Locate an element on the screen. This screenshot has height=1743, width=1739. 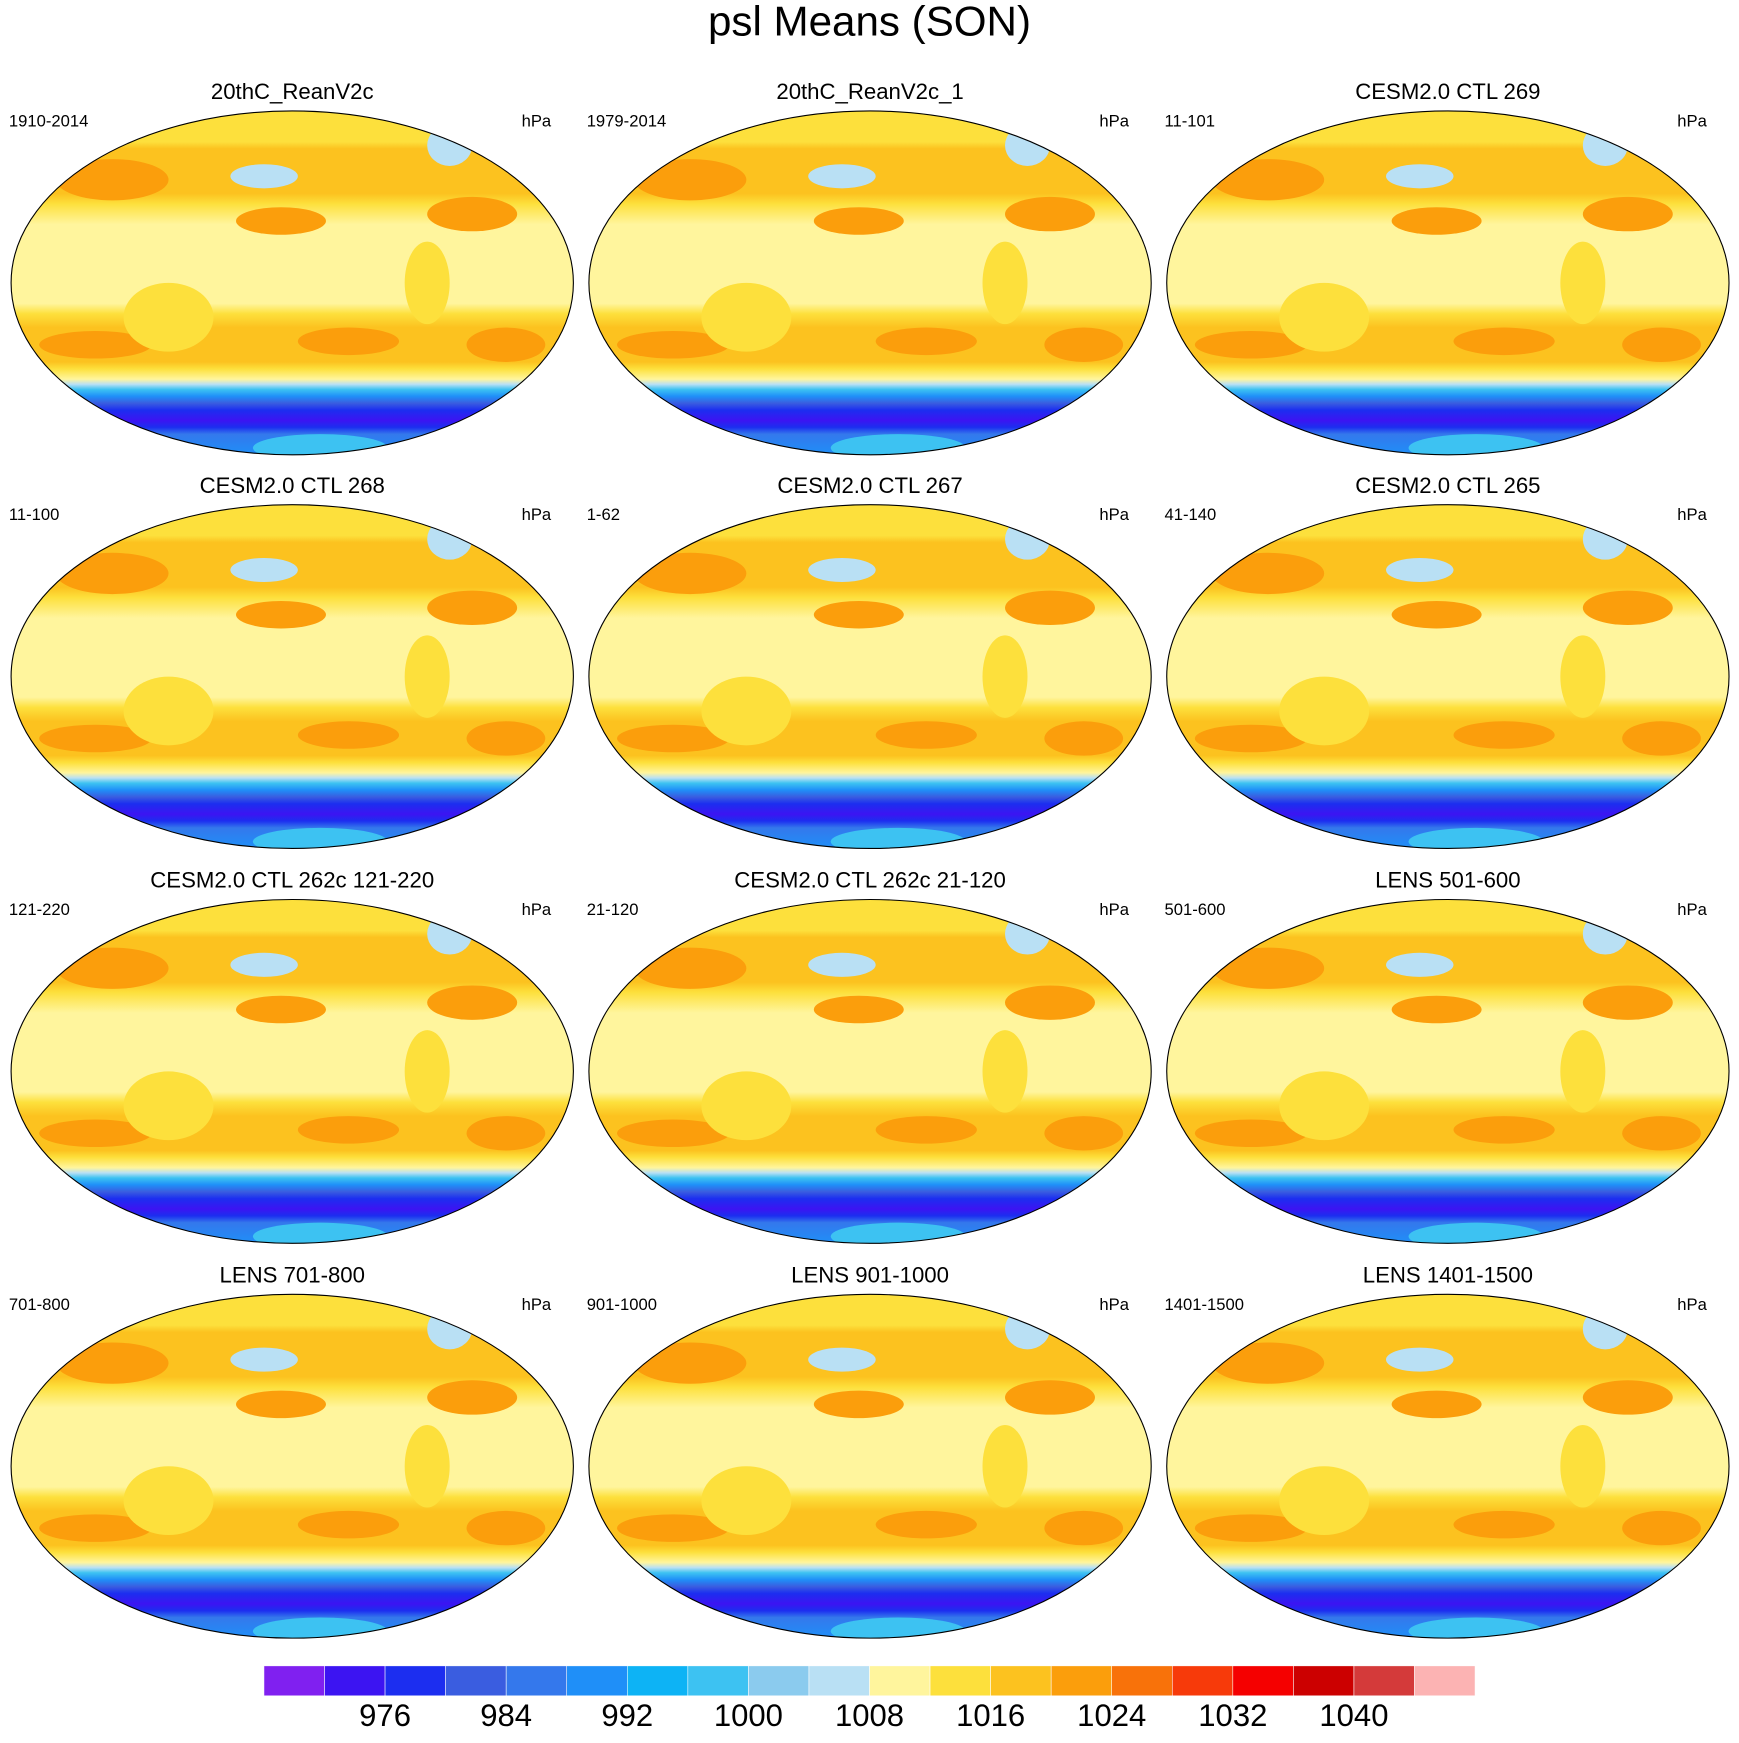
panel-period: 1-62 is located at coordinates (603, 514).